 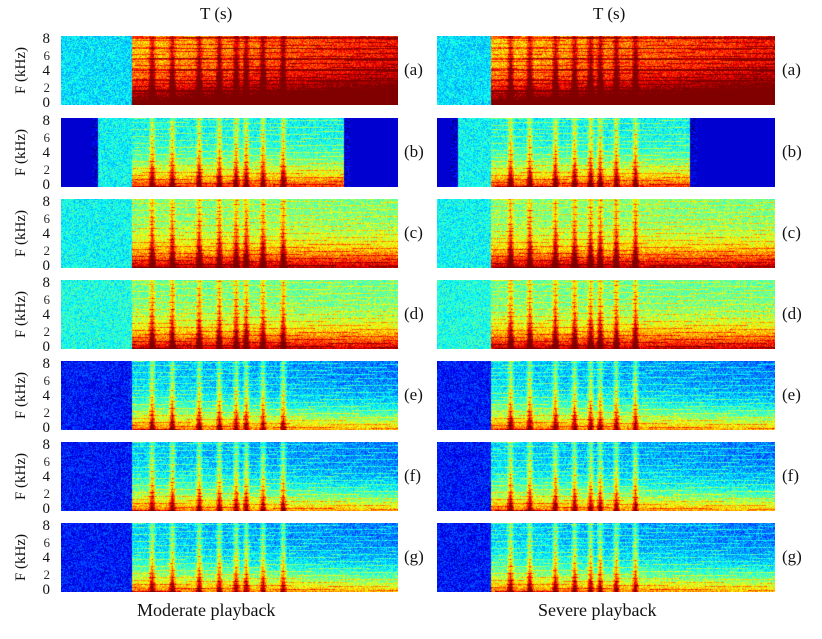 What do you see at coordinates (597, 610) in the screenshot?
I see `right-column-caption: Severe playback` at bounding box center [597, 610].